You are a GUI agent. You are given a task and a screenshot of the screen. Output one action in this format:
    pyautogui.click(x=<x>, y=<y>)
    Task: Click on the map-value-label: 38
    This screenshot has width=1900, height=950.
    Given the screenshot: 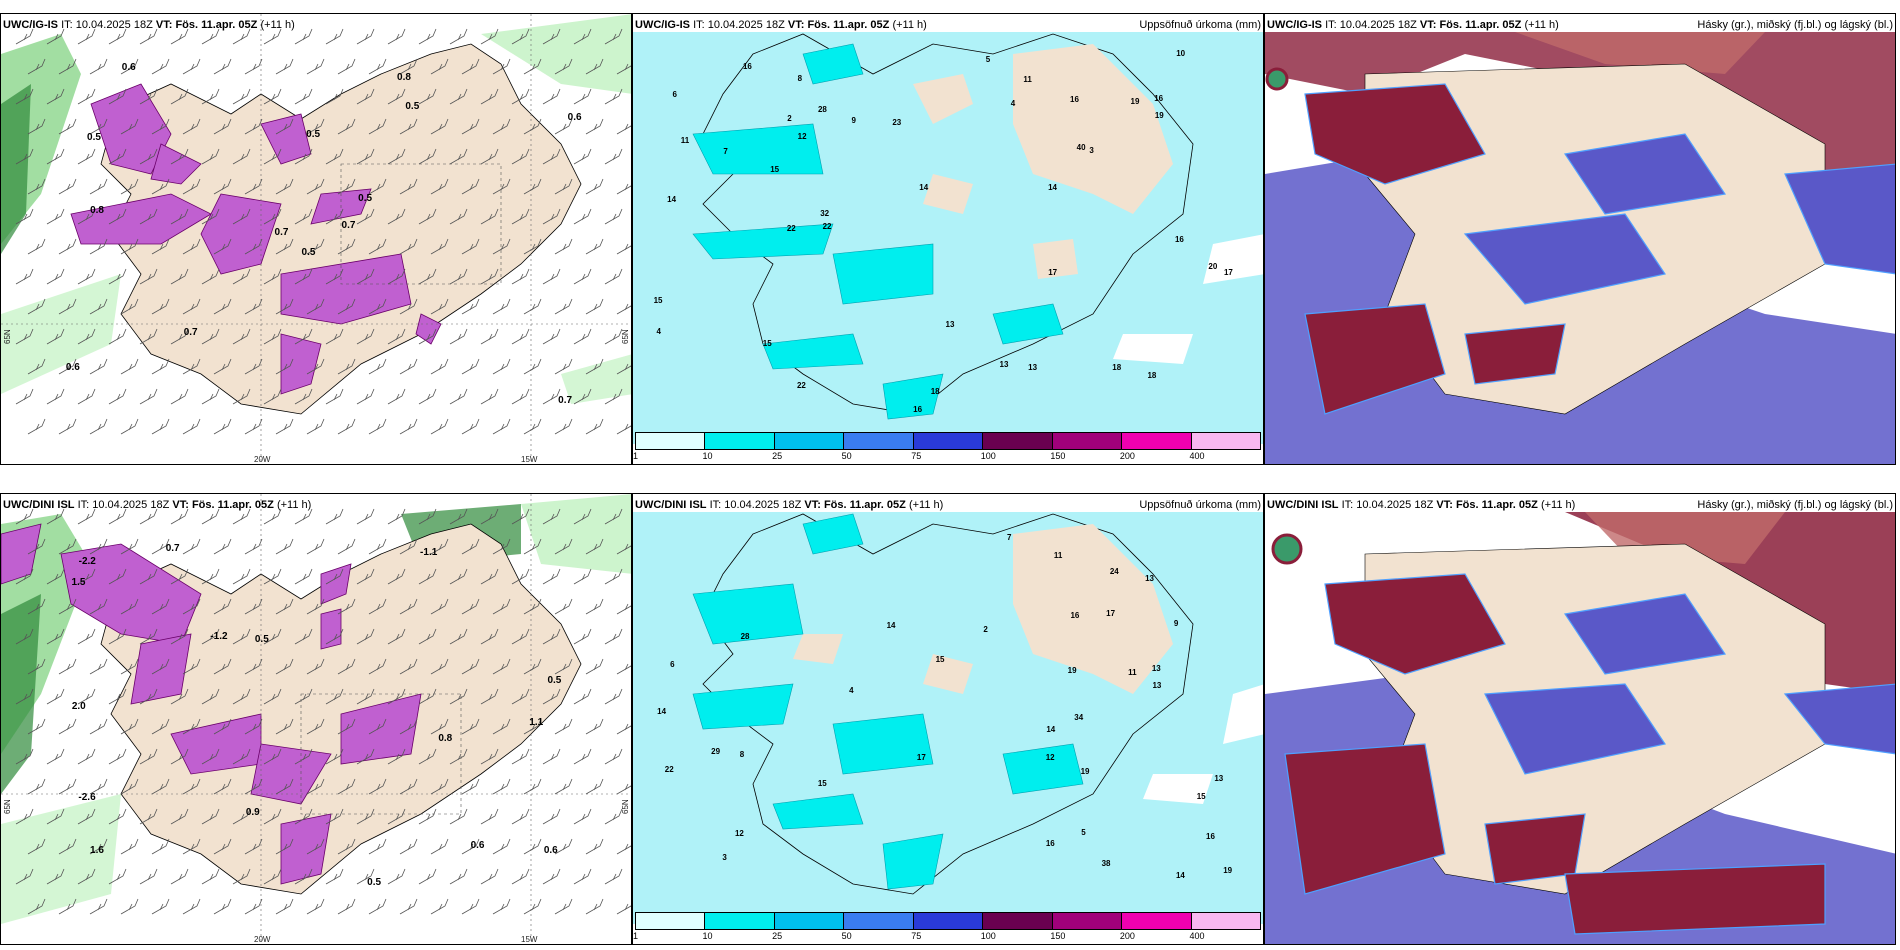 What is the action you would take?
    pyautogui.click(x=1106, y=863)
    